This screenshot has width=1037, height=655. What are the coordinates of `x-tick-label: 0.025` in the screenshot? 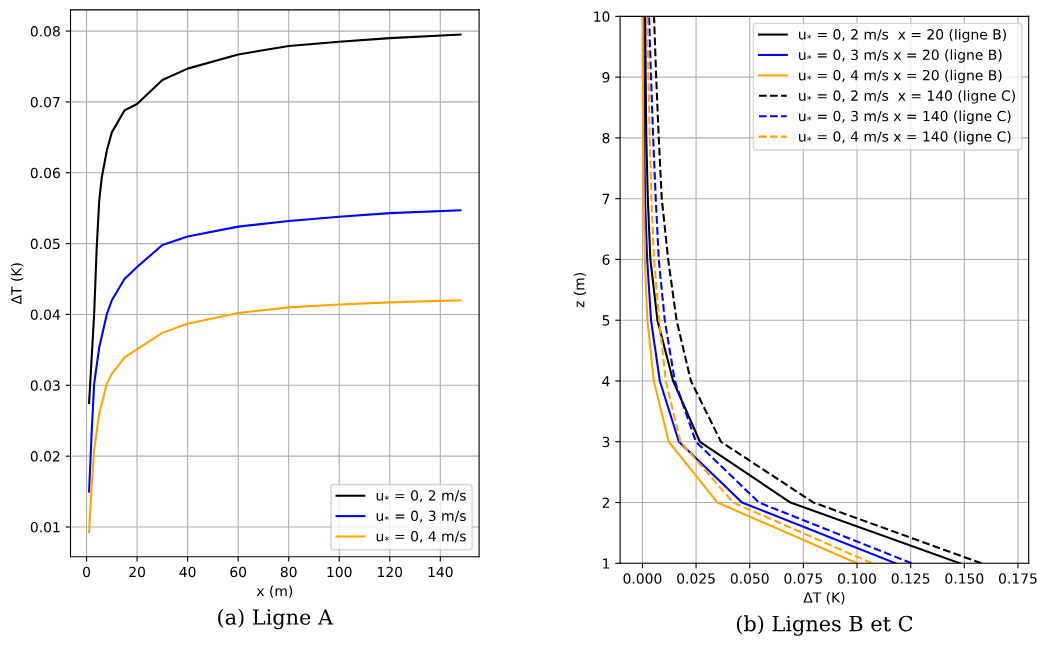 It's located at (696, 578).